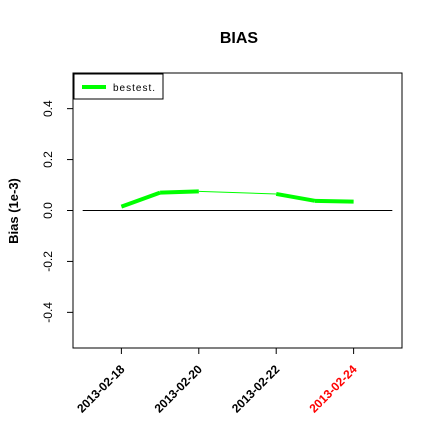 This screenshot has height=440, width=440. I want to click on series-gap-connector, so click(237, 192).